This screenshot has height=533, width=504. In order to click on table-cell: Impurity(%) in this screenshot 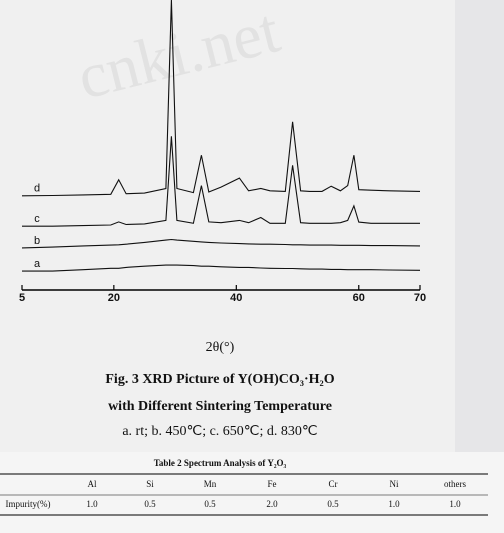, I will do `click(28, 504)`.